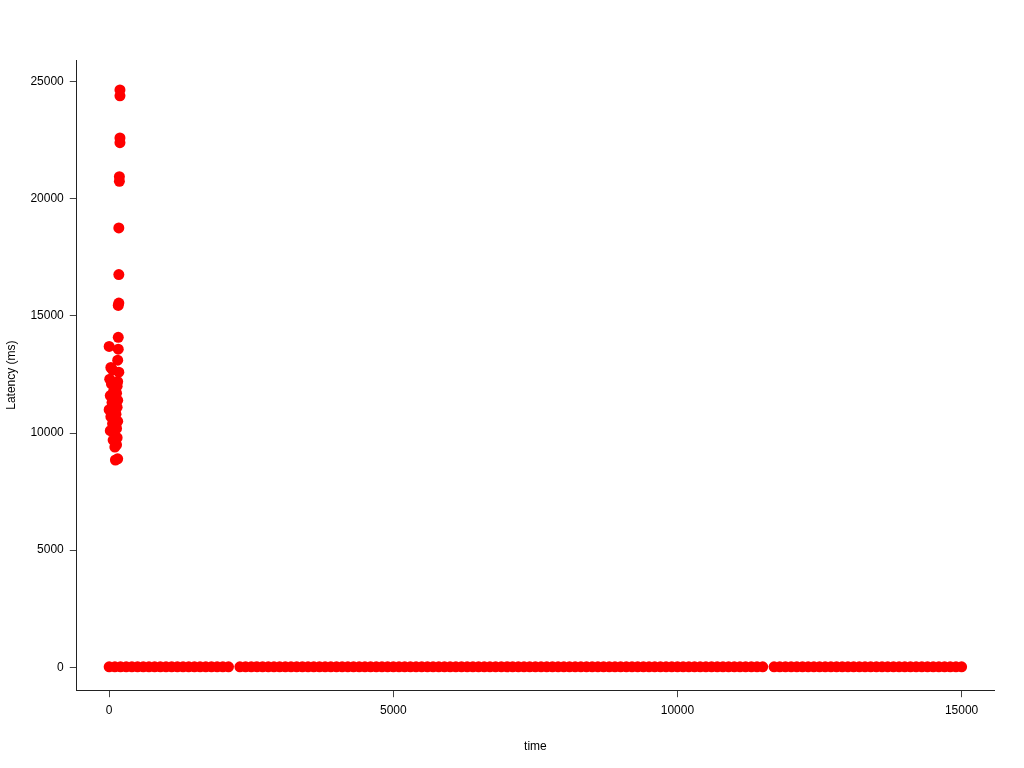  I want to click on y-tick-label: 15000, so click(47, 315).